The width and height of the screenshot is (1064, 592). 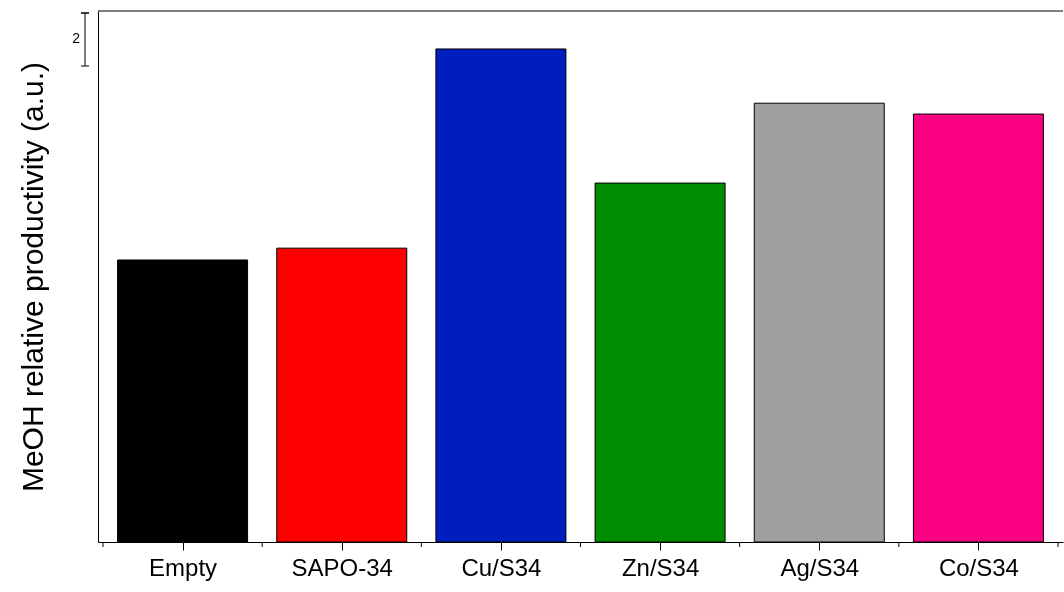 I want to click on x-tick-label: Empty, so click(x=183, y=567).